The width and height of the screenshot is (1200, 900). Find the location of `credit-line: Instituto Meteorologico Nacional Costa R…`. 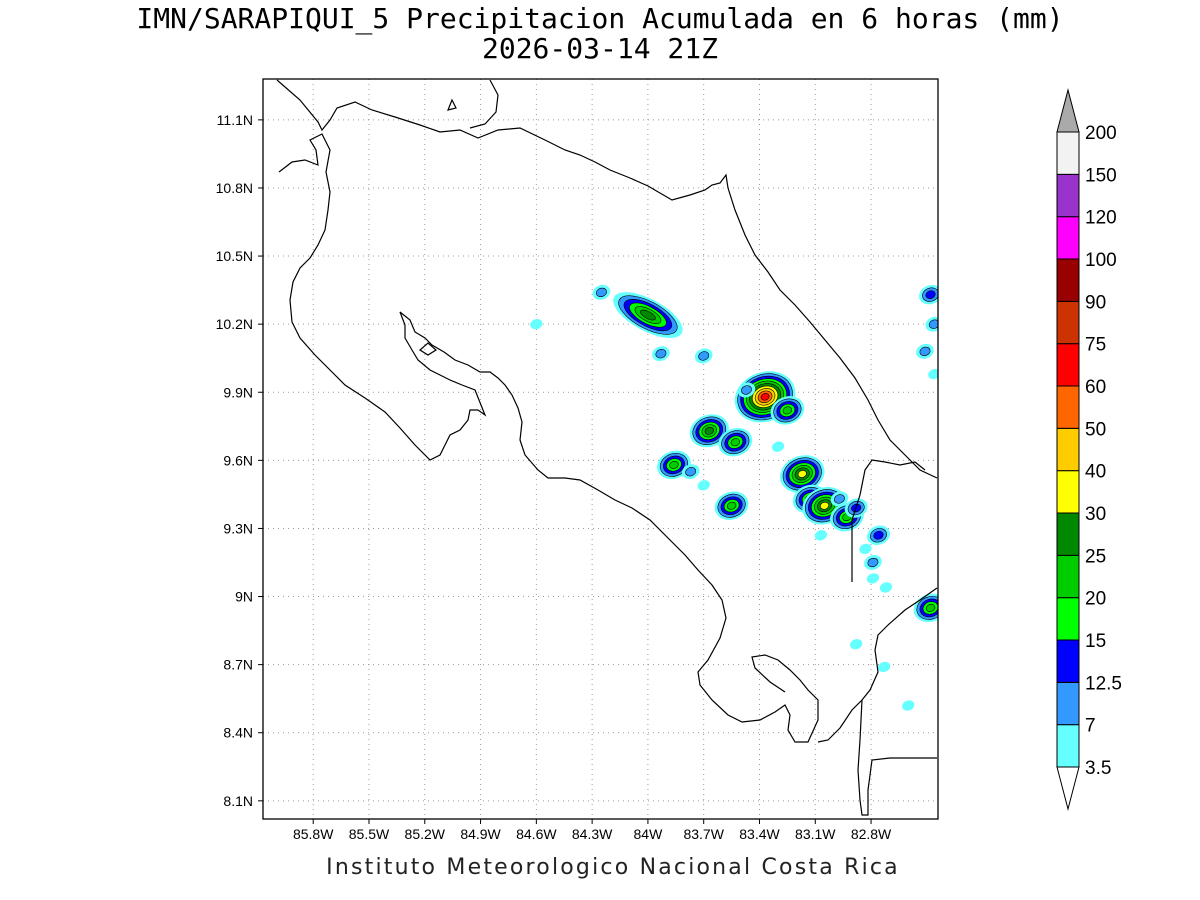

credit-line: Instituto Meteorologico Nacional Costa R… is located at coordinates (613, 867).